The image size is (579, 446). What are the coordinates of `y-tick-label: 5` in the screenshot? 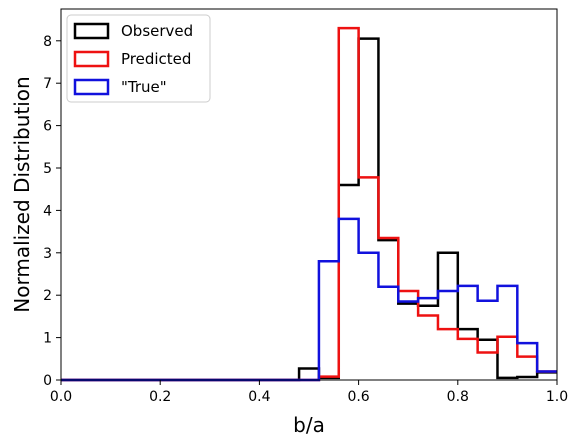 It's located at (47, 169).